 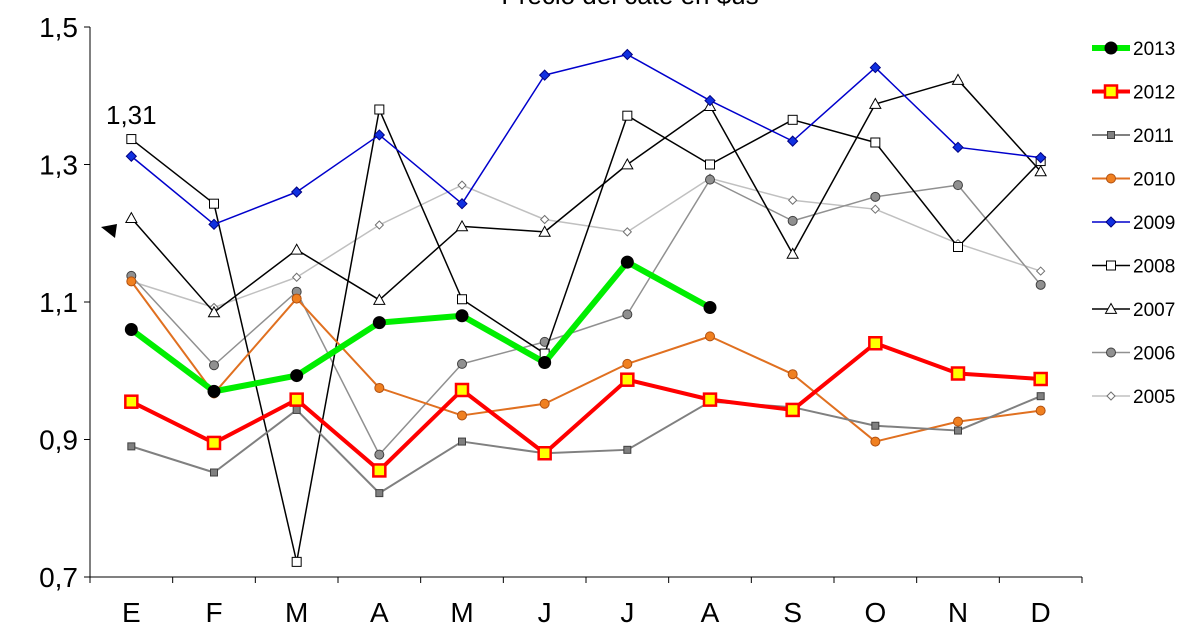 What do you see at coordinates (213, 612) in the screenshot?
I see `x-tick-label: F` at bounding box center [213, 612].